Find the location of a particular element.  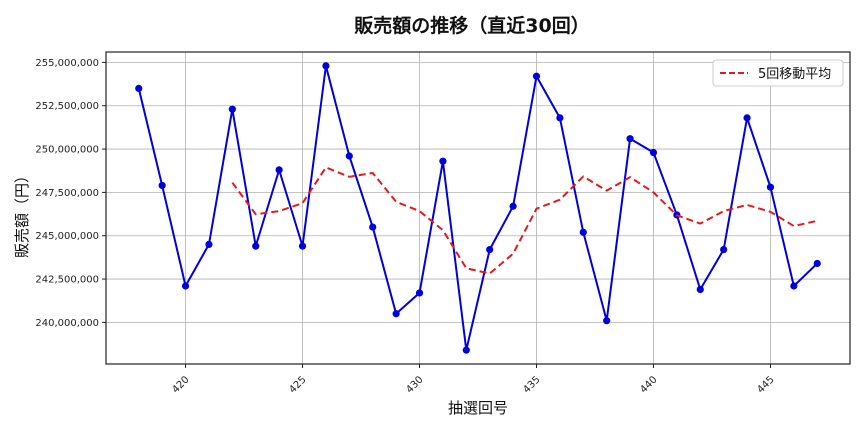

y-axis-label: 販売額（円） is located at coordinates (22, 213).